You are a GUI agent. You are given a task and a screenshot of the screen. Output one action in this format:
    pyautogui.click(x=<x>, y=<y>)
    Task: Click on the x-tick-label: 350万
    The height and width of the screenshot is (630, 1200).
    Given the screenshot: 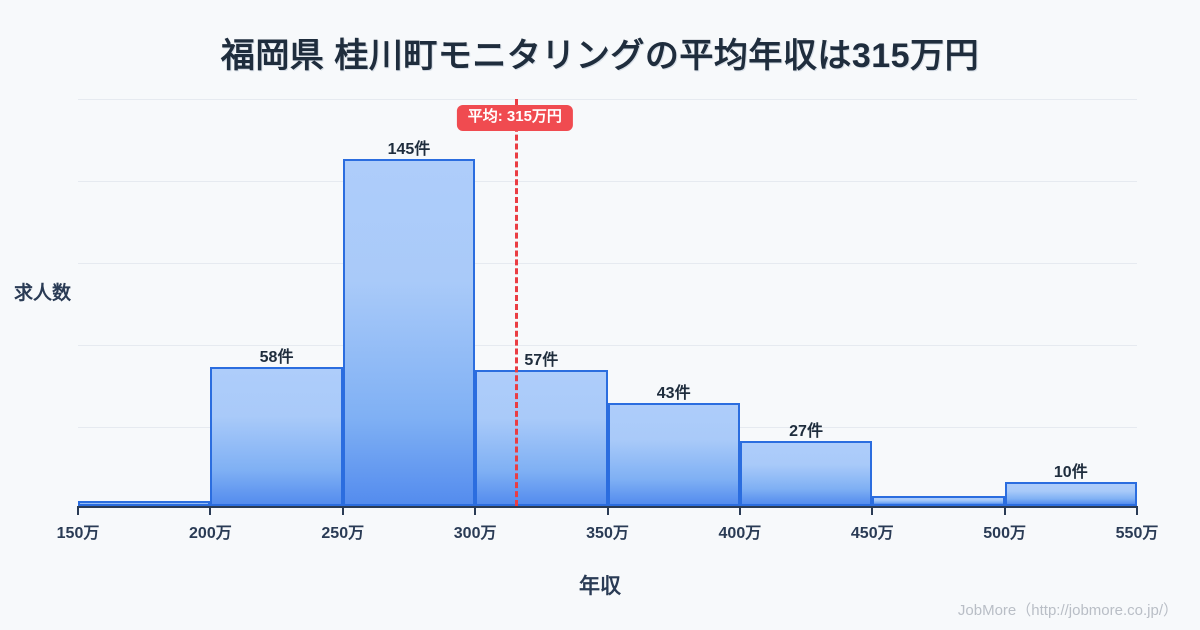 What is the action you would take?
    pyautogui.click(x=607, y=533)
    